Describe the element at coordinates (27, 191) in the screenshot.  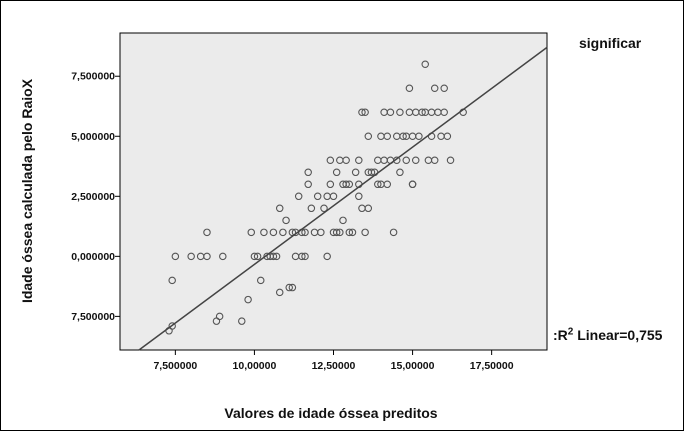
I see `y-axis-label: Idade óssea calculada pelo RaioX` at that location.